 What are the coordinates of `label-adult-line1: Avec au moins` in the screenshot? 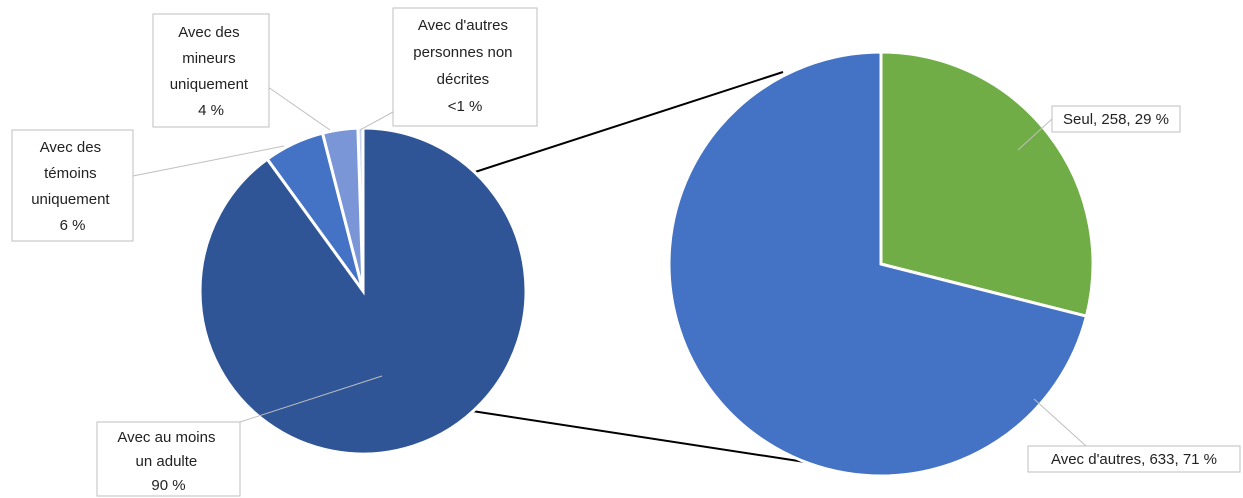 It's located at (166, 437).